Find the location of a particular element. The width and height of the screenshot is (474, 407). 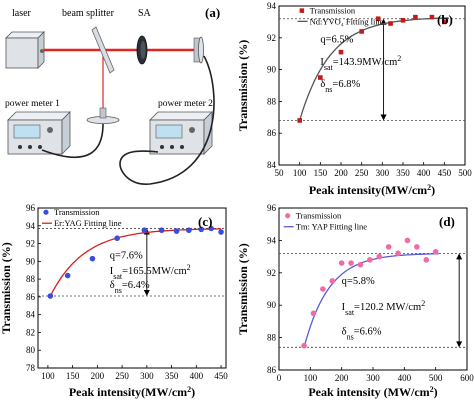

legend-label-fit: Tm: YAP Fitting line is located at coordinates (332, 227).